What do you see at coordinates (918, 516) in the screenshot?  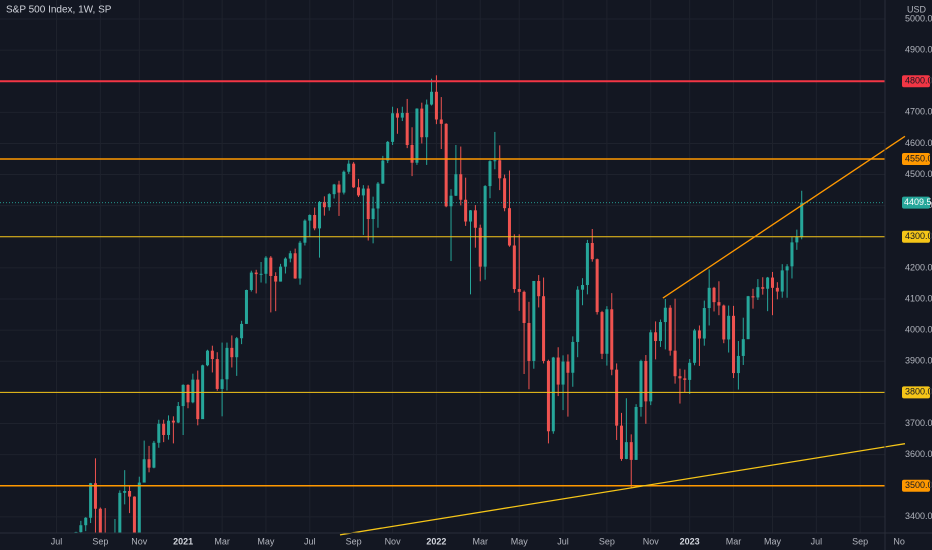 I see `y-tick-label: 3400.00` at bounding box center [918, 516].